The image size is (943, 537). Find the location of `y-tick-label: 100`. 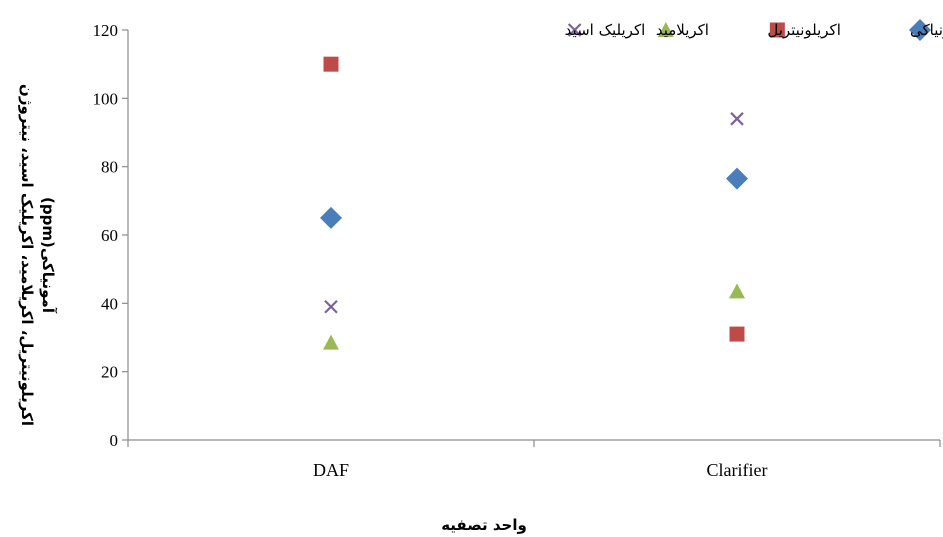

y-tick-label: 100 is located at coordinates (106, 98).